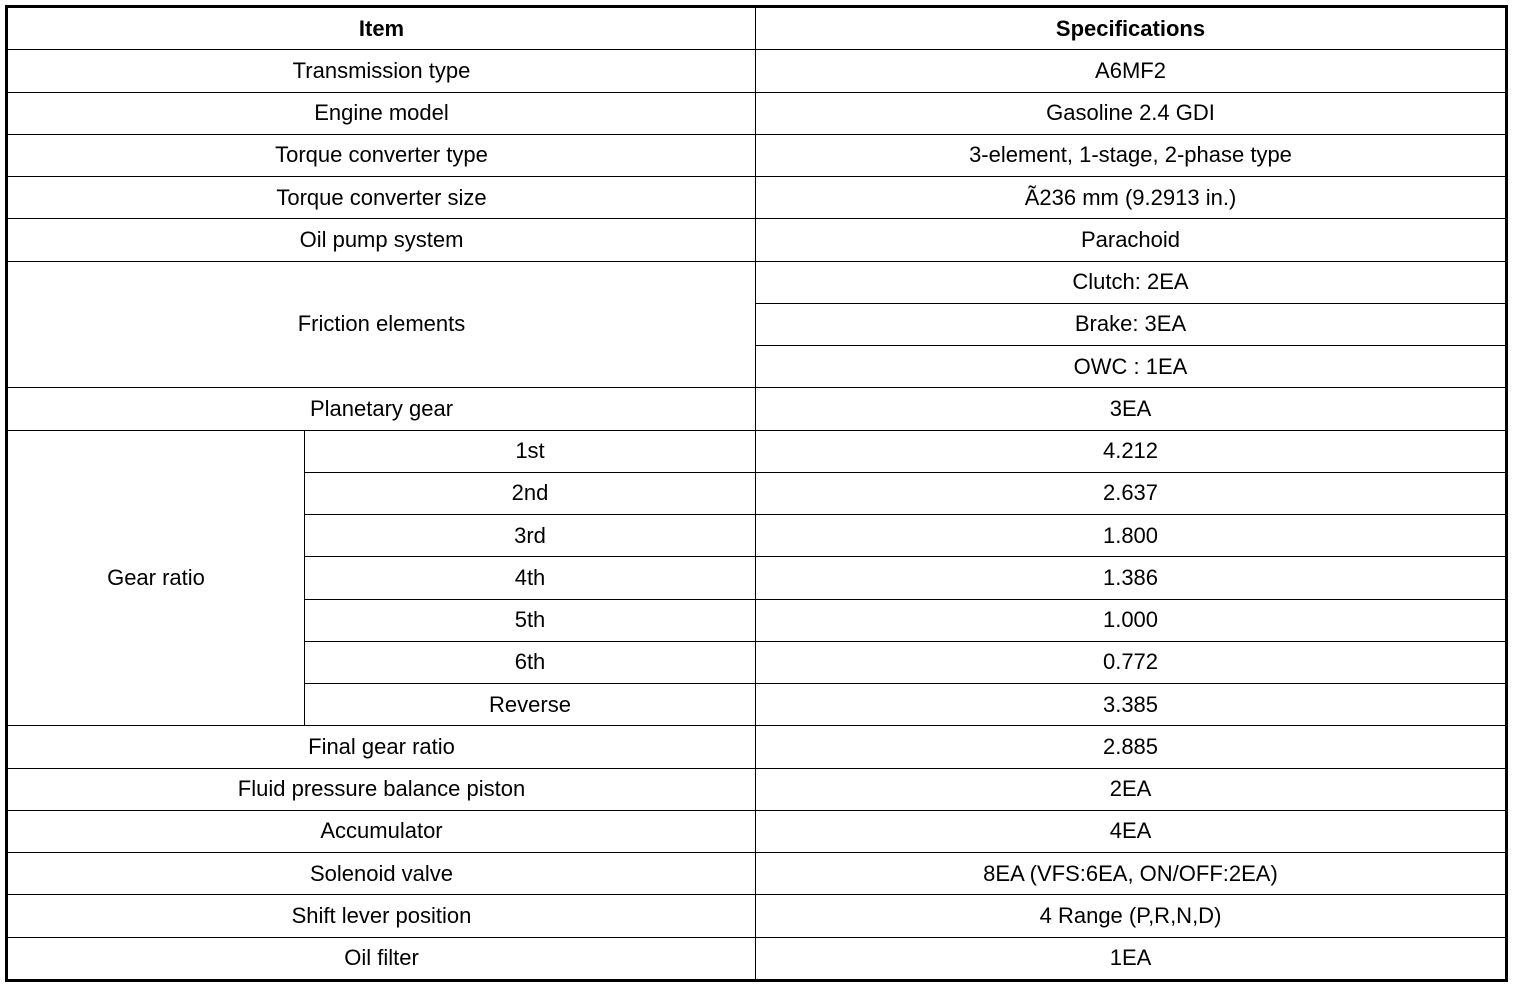 The image size is (1520, 988). Describe the element at coordinates (381, 28) in the screenshot. I see `header-item: Item` at that location.